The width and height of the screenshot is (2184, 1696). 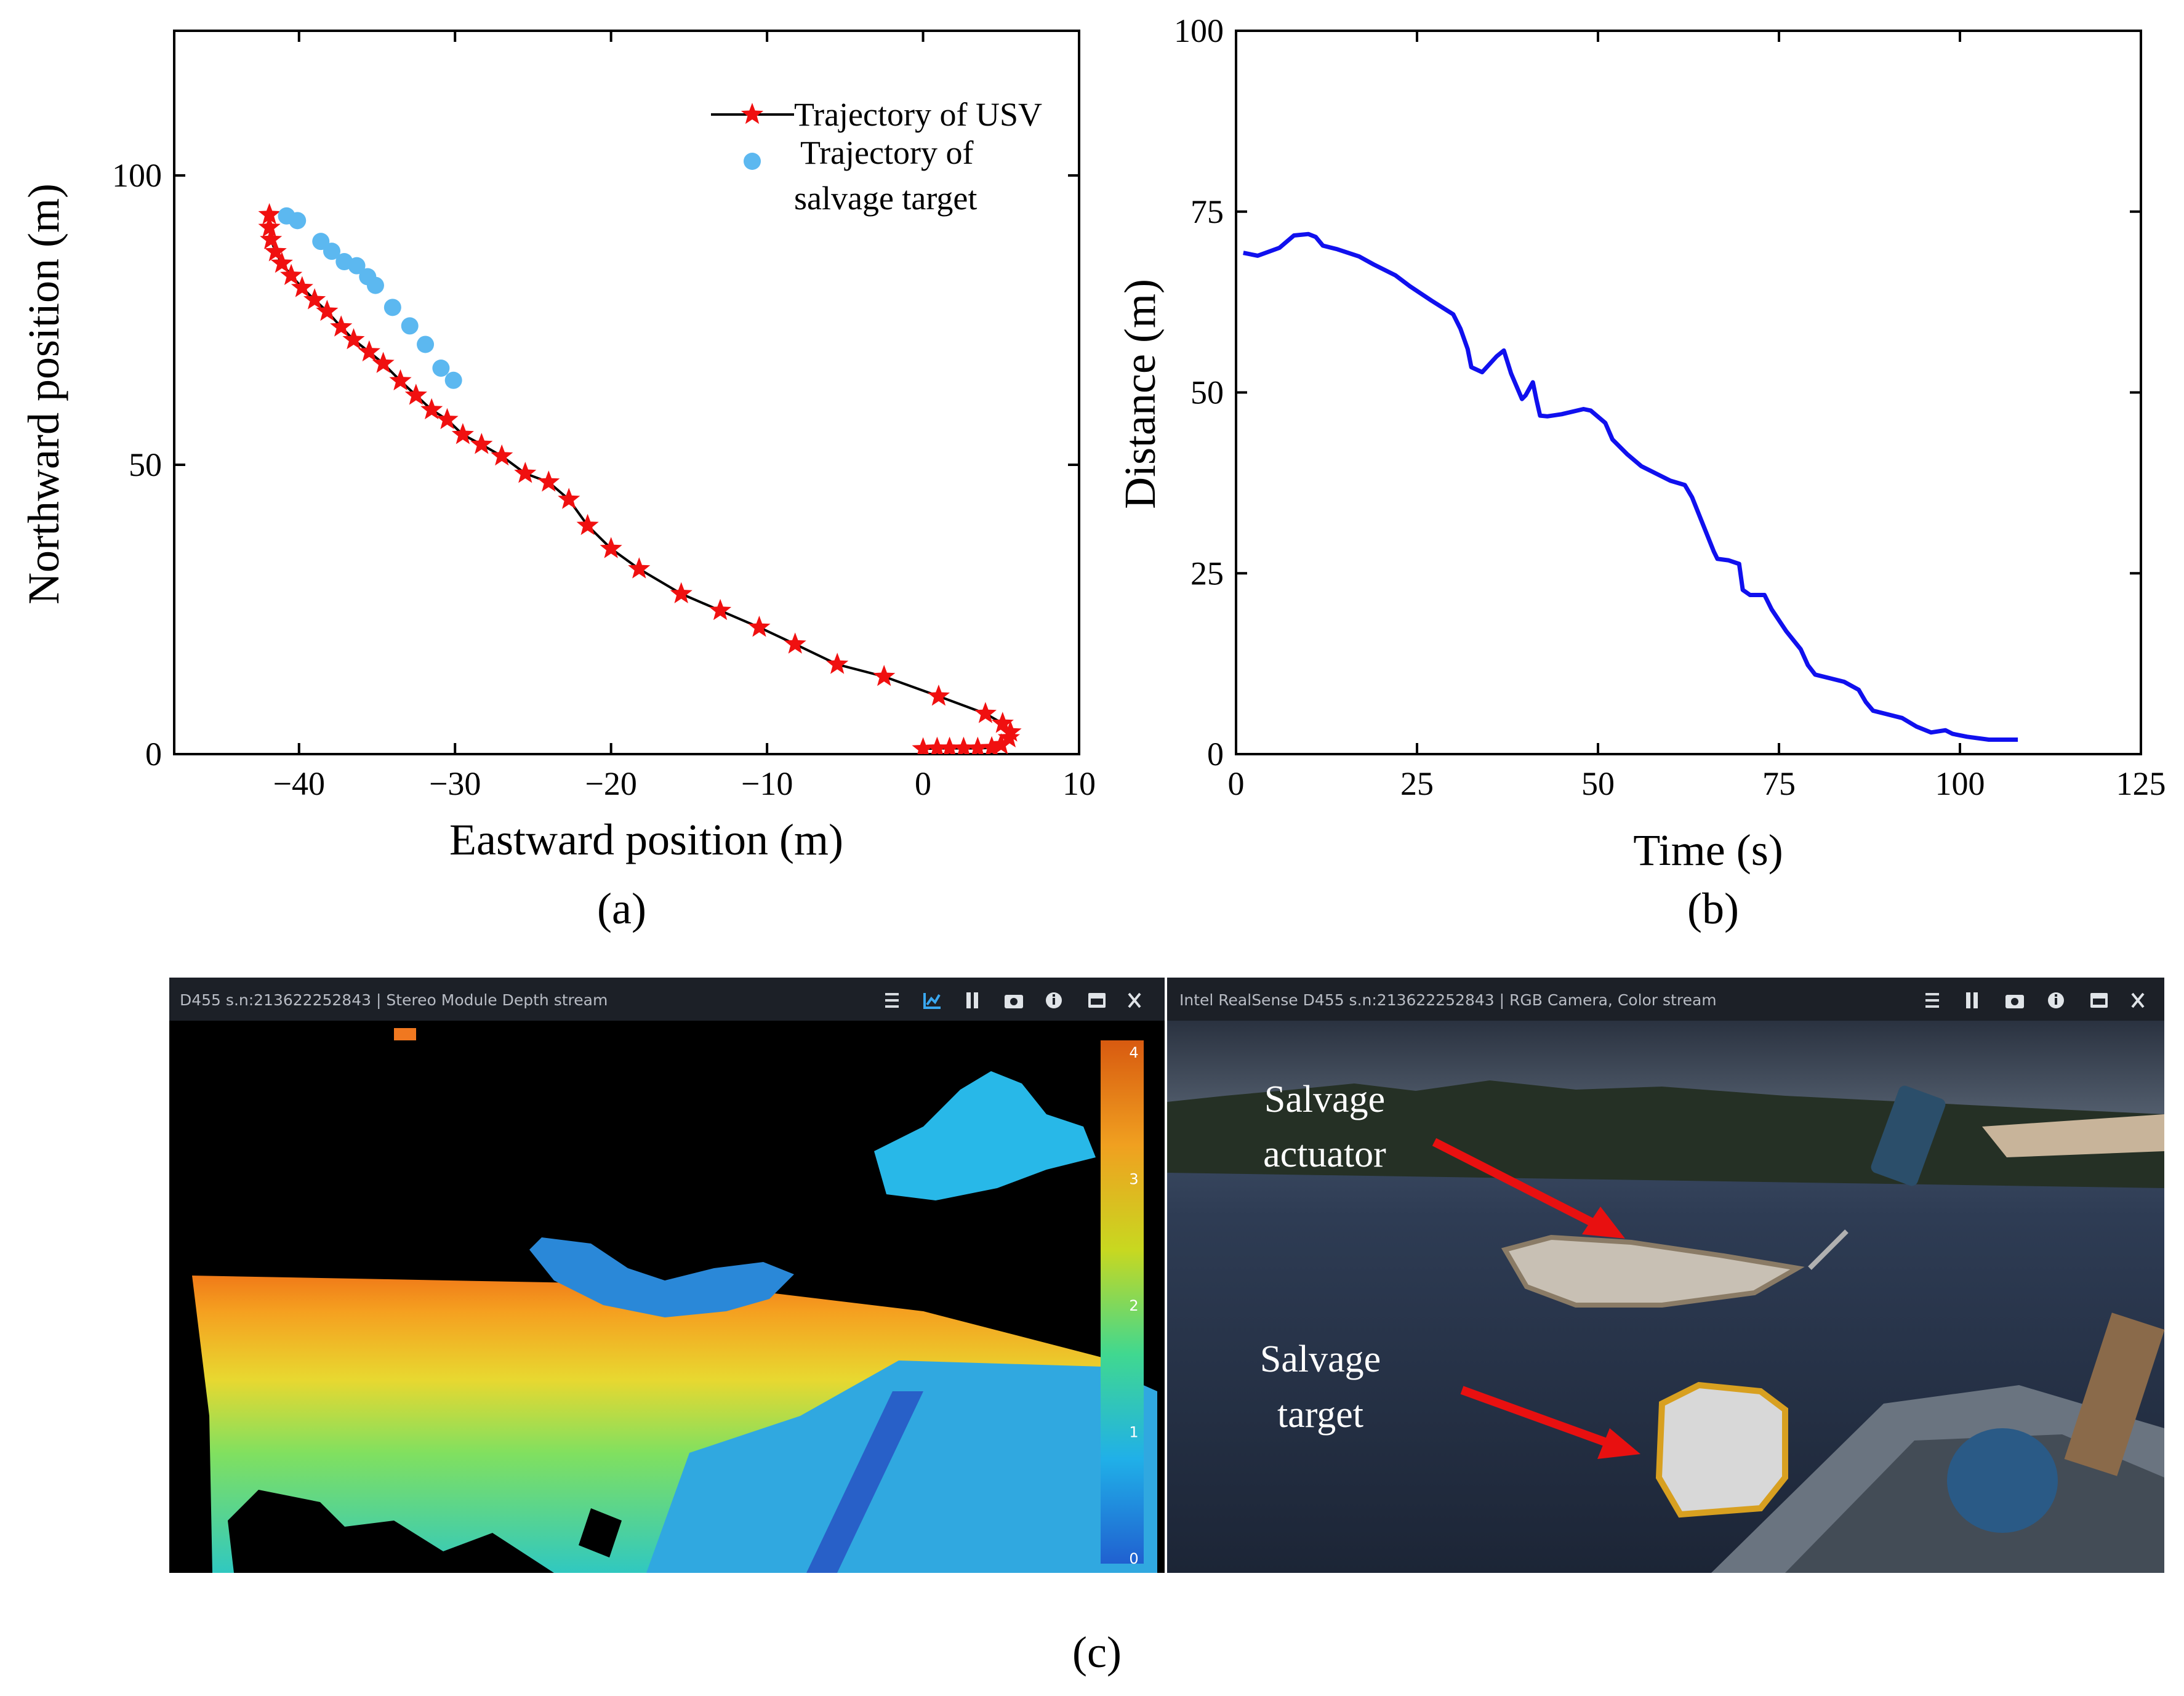 I want to click on y-axis-label: Distance (m), so click(x=1140, y=394).